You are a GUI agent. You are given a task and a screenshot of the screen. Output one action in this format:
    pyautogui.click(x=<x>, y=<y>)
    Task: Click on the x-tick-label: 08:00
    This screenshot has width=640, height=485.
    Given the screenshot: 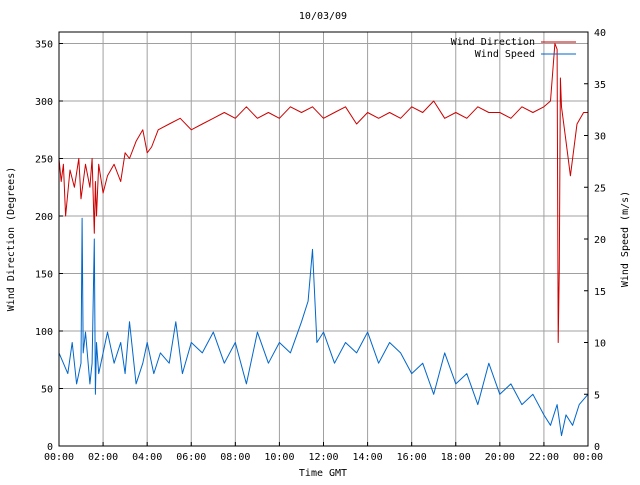 What is the action you would take?
    pyautogui.click(x=235, y=457)
    